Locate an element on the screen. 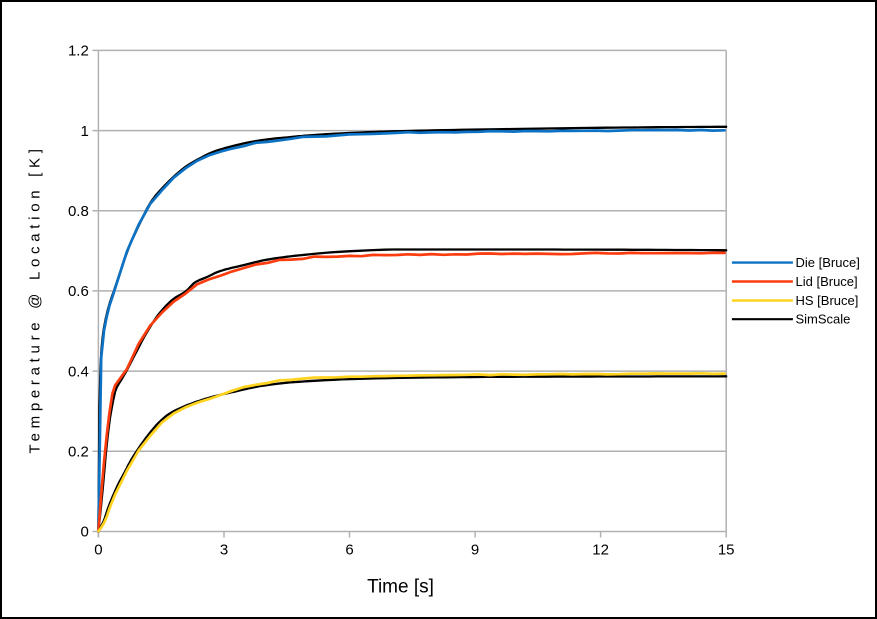 The height and width of the screenshot is (619, 877). svg-text: 3 is located at coordinates (224, 549).